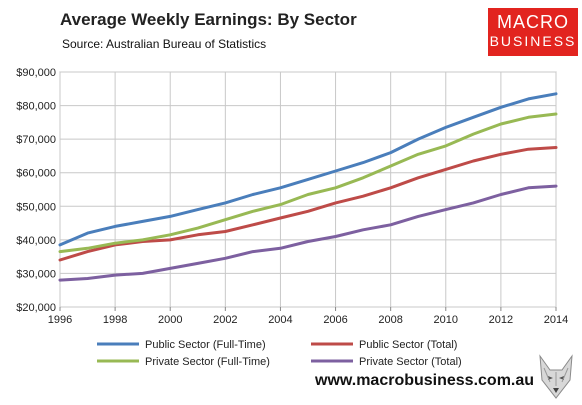  What do you see at coordinates (36, 140) in the screenshot?
I see `y-tick-label: $70,000` at bounding box center [36, 140].